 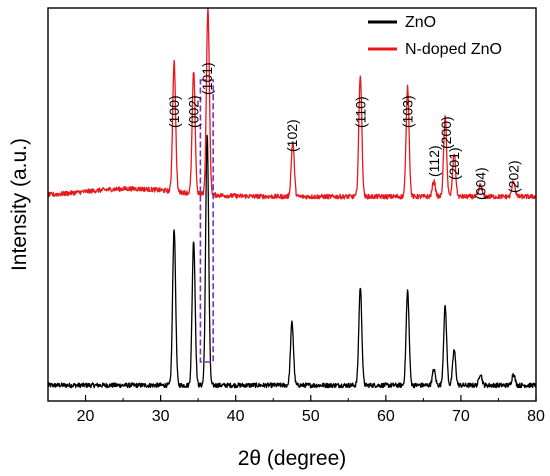 What do you see at coordinates (420, 22) in the screenshot?
I see `legend-label: ZnO` at bounding box center [420, 22].